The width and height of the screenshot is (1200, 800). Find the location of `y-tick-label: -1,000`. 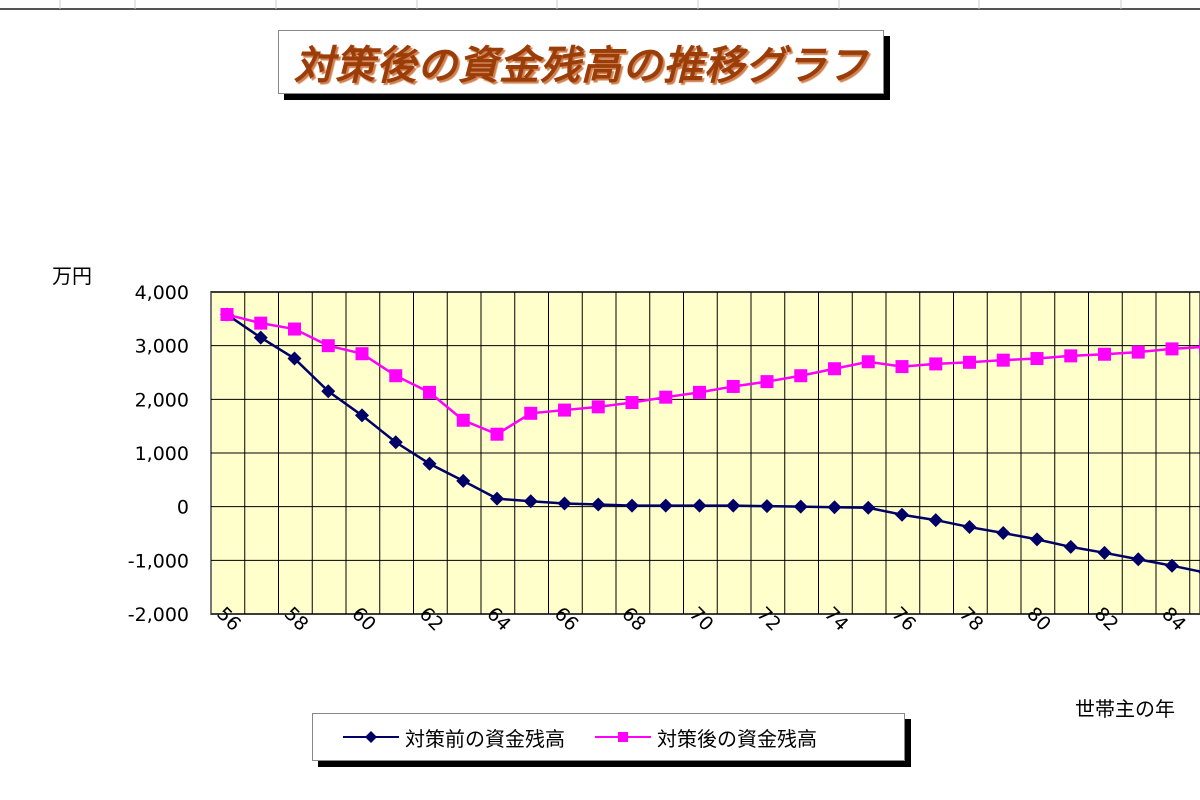

y-tick-label: -1,000 is located at coordinates (158, 561).